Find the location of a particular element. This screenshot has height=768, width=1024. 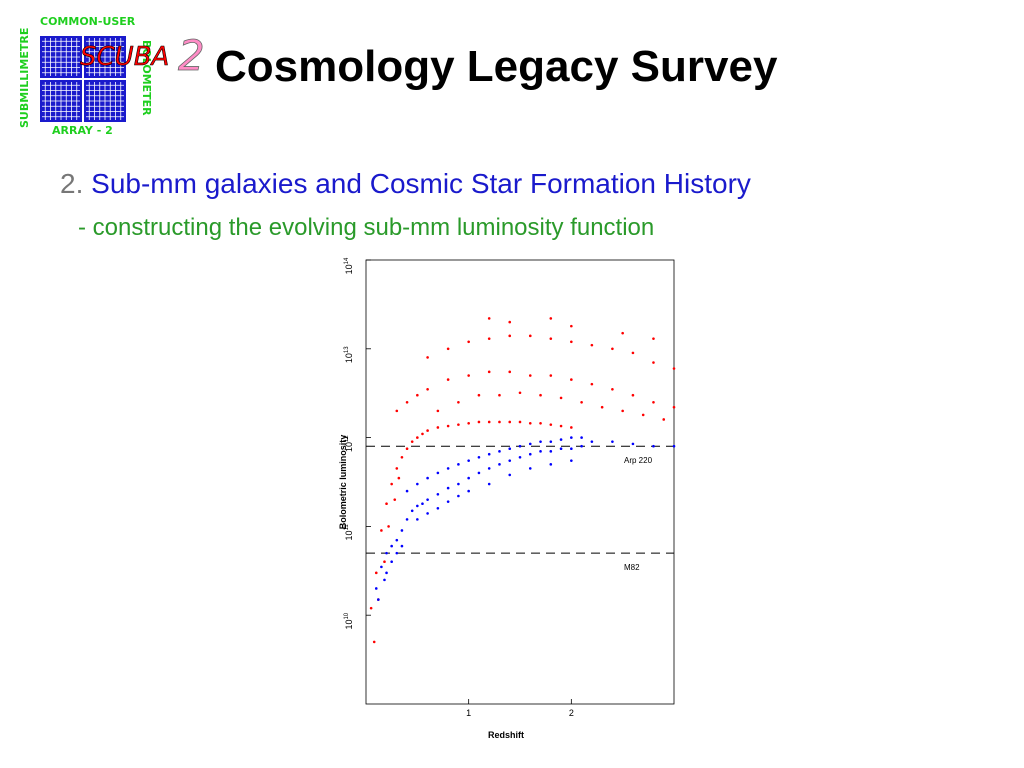

x-axis-label: Redshift is located at coordinates (506, 735).